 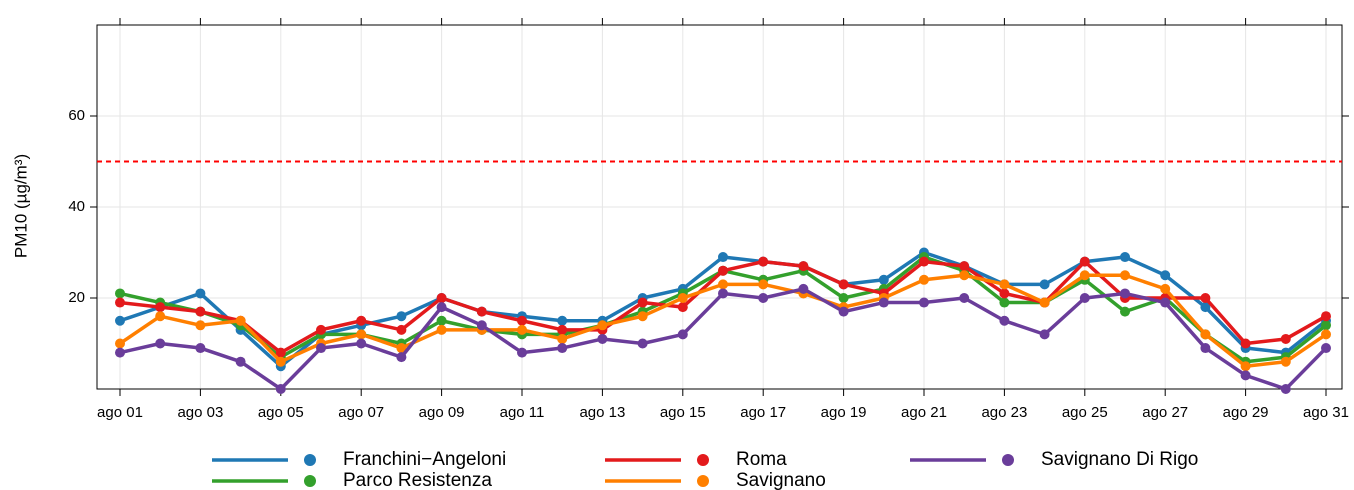 I want to click on x-tick-label: ago 15, so click(x=683, y=412).